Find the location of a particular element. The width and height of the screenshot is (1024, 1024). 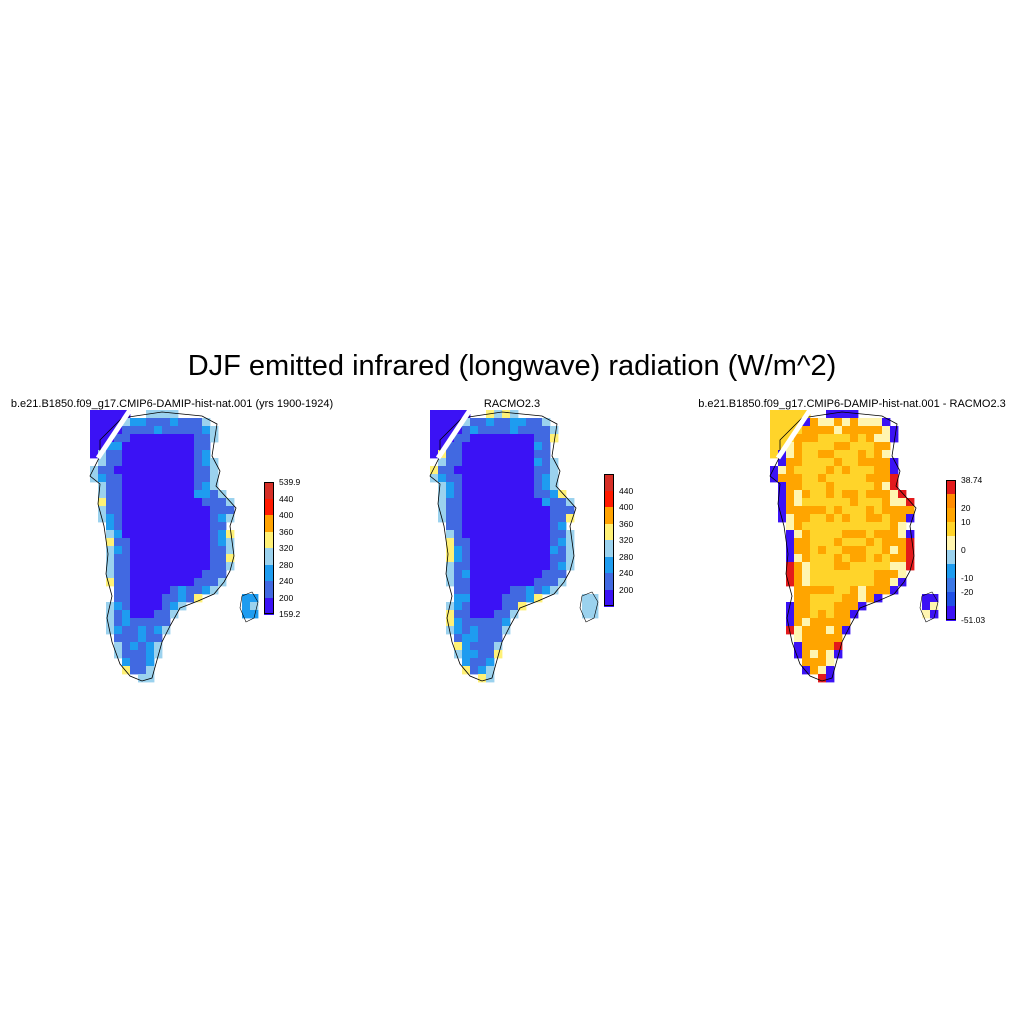

colorbar-difference: 38.74 20 10 0 -10 -20 -51.03 is located at coordinates (976, 550).